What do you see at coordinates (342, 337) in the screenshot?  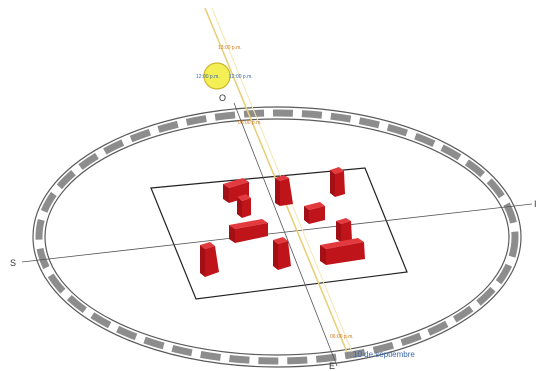 I see `sun-time-lower-mark: 06:00 p.m.` at bounding box center [342, 337].